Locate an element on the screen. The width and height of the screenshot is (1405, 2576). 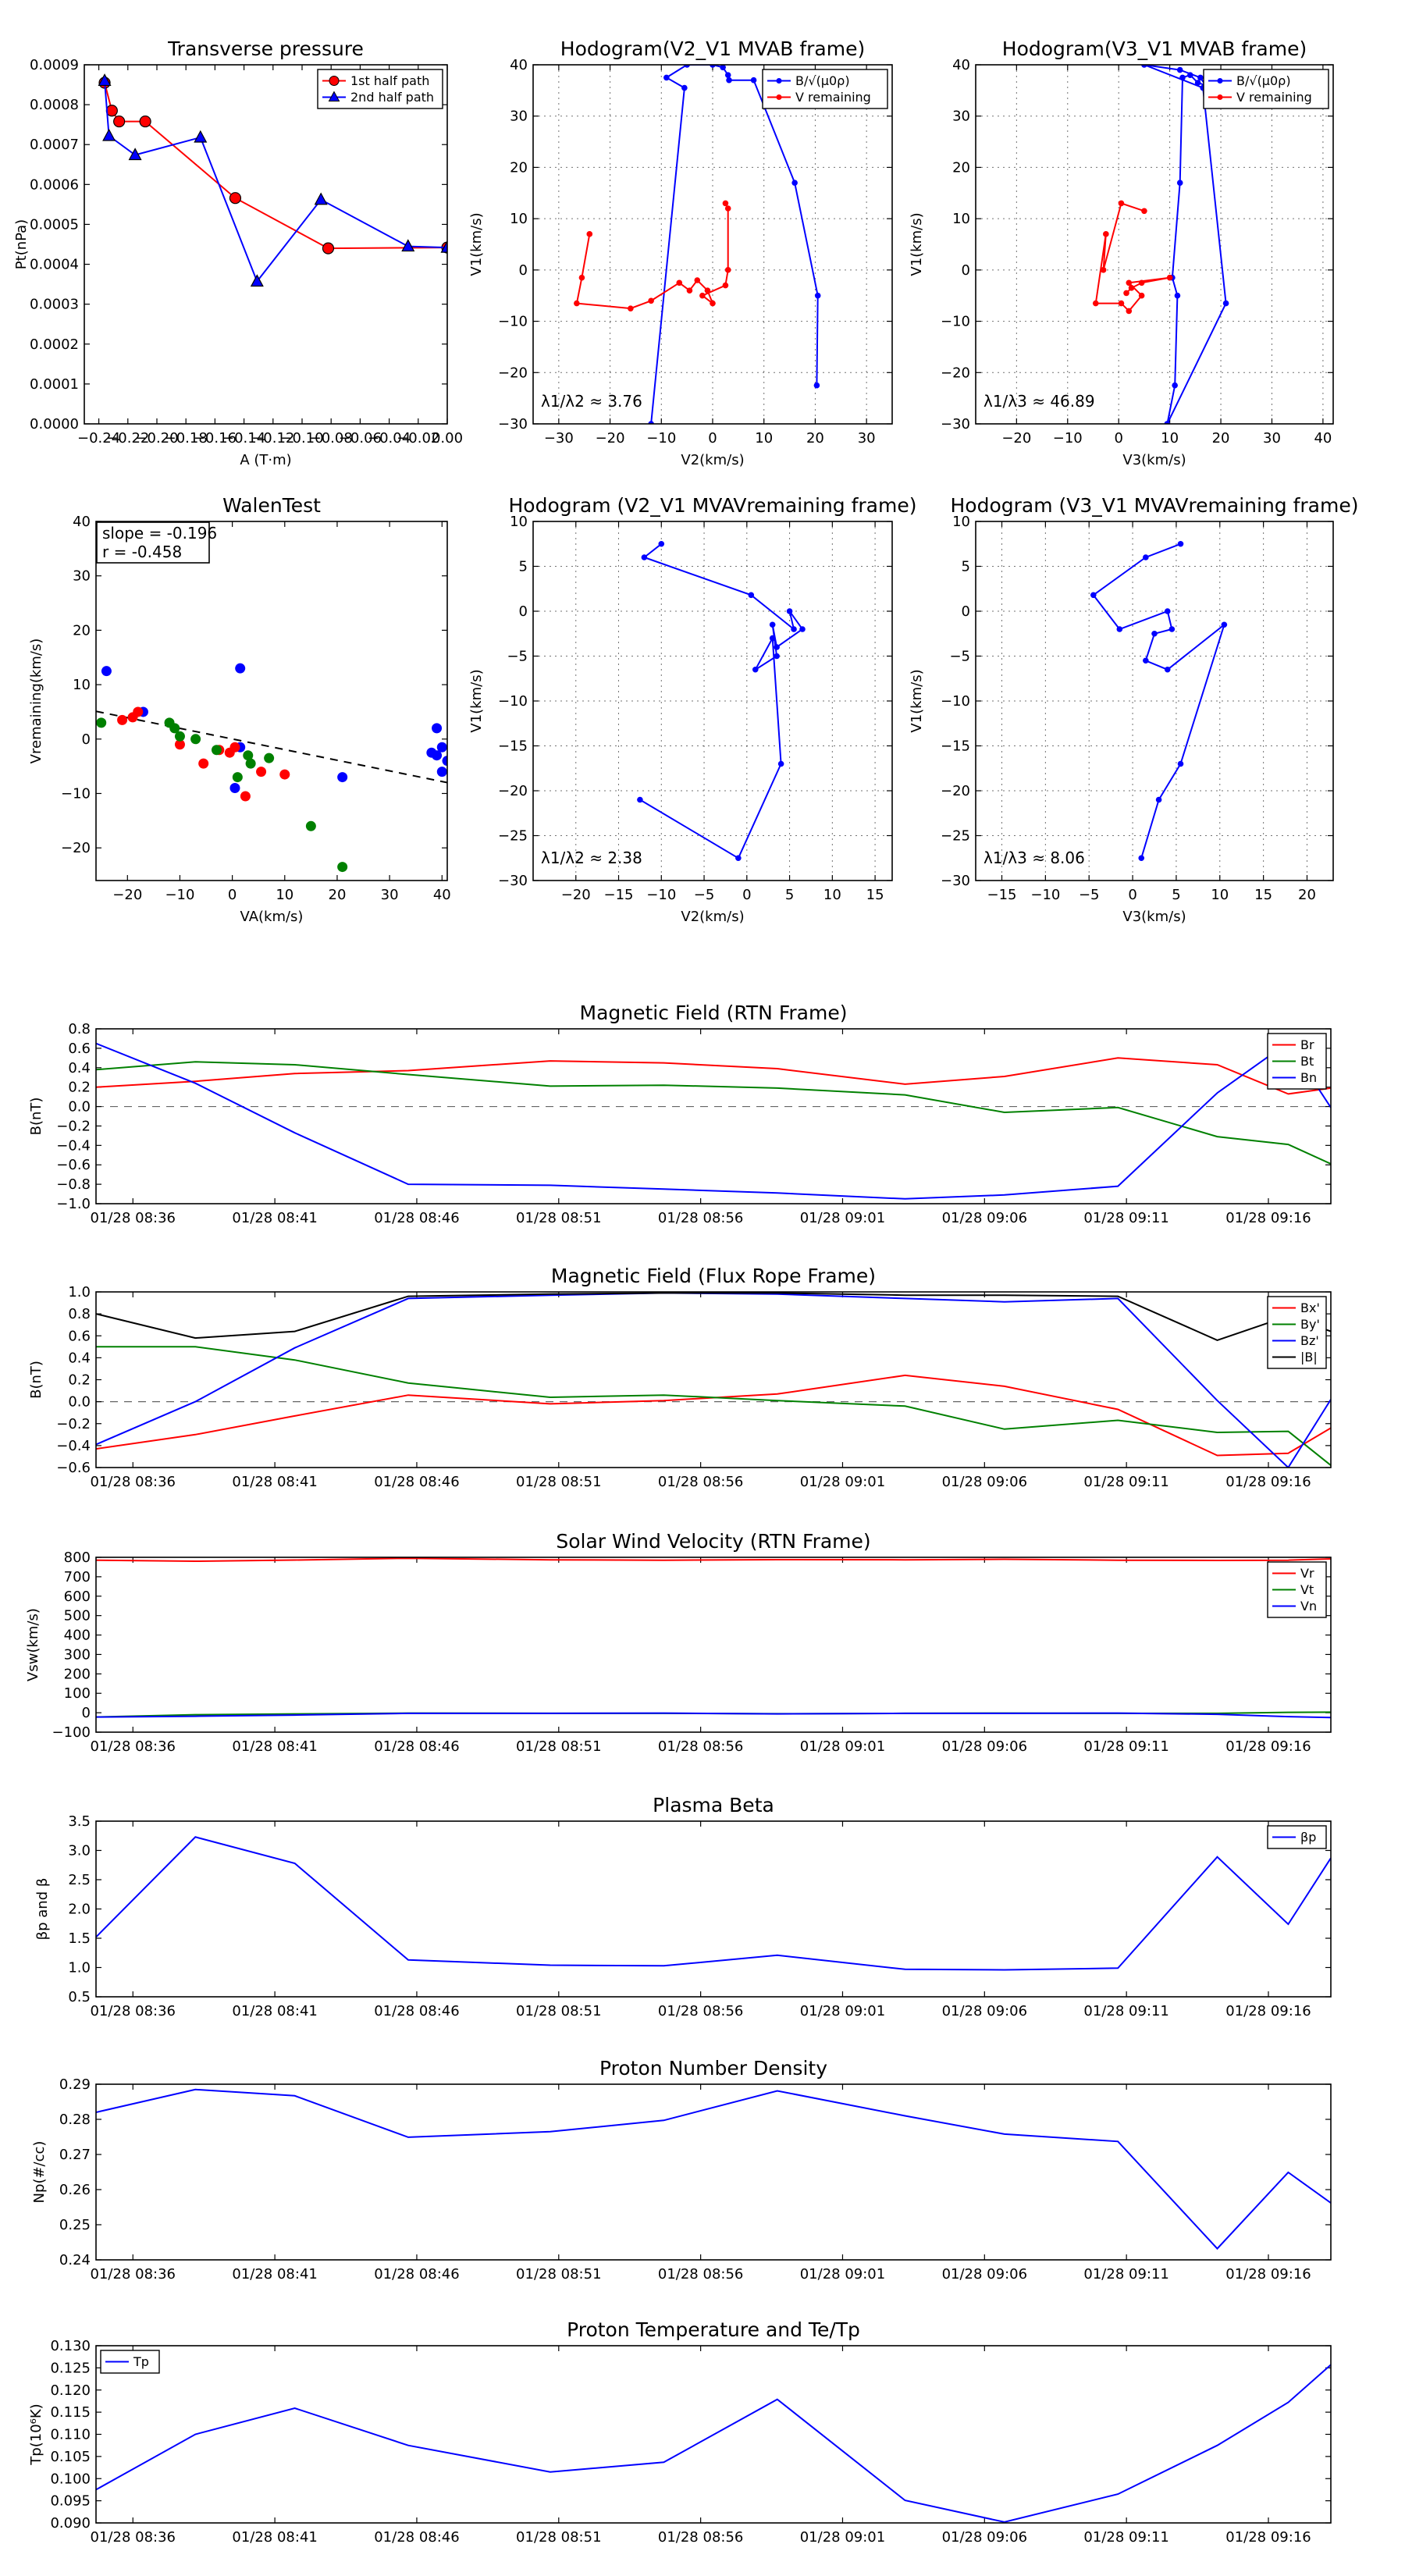
eigen-ratio-label: λ1/λ3 ≈ 8.06 is located at coordinates (1034, 858).